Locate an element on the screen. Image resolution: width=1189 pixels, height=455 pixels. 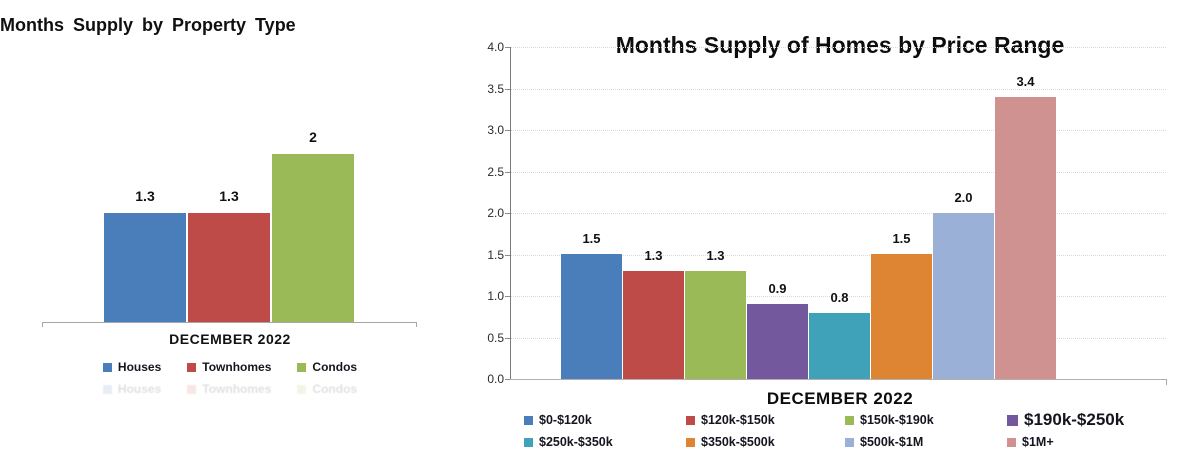
bar-$120k-$150k is located at coordinates (653, 325).